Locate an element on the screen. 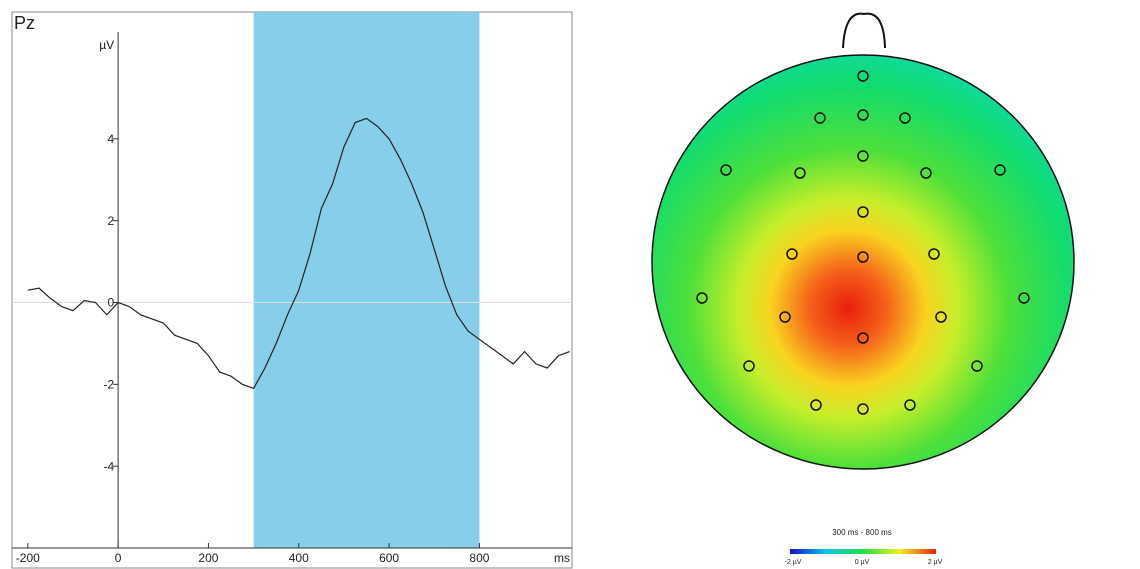 This screenshot has height=569, width=1140. nose is located at coordinates (864, 30).